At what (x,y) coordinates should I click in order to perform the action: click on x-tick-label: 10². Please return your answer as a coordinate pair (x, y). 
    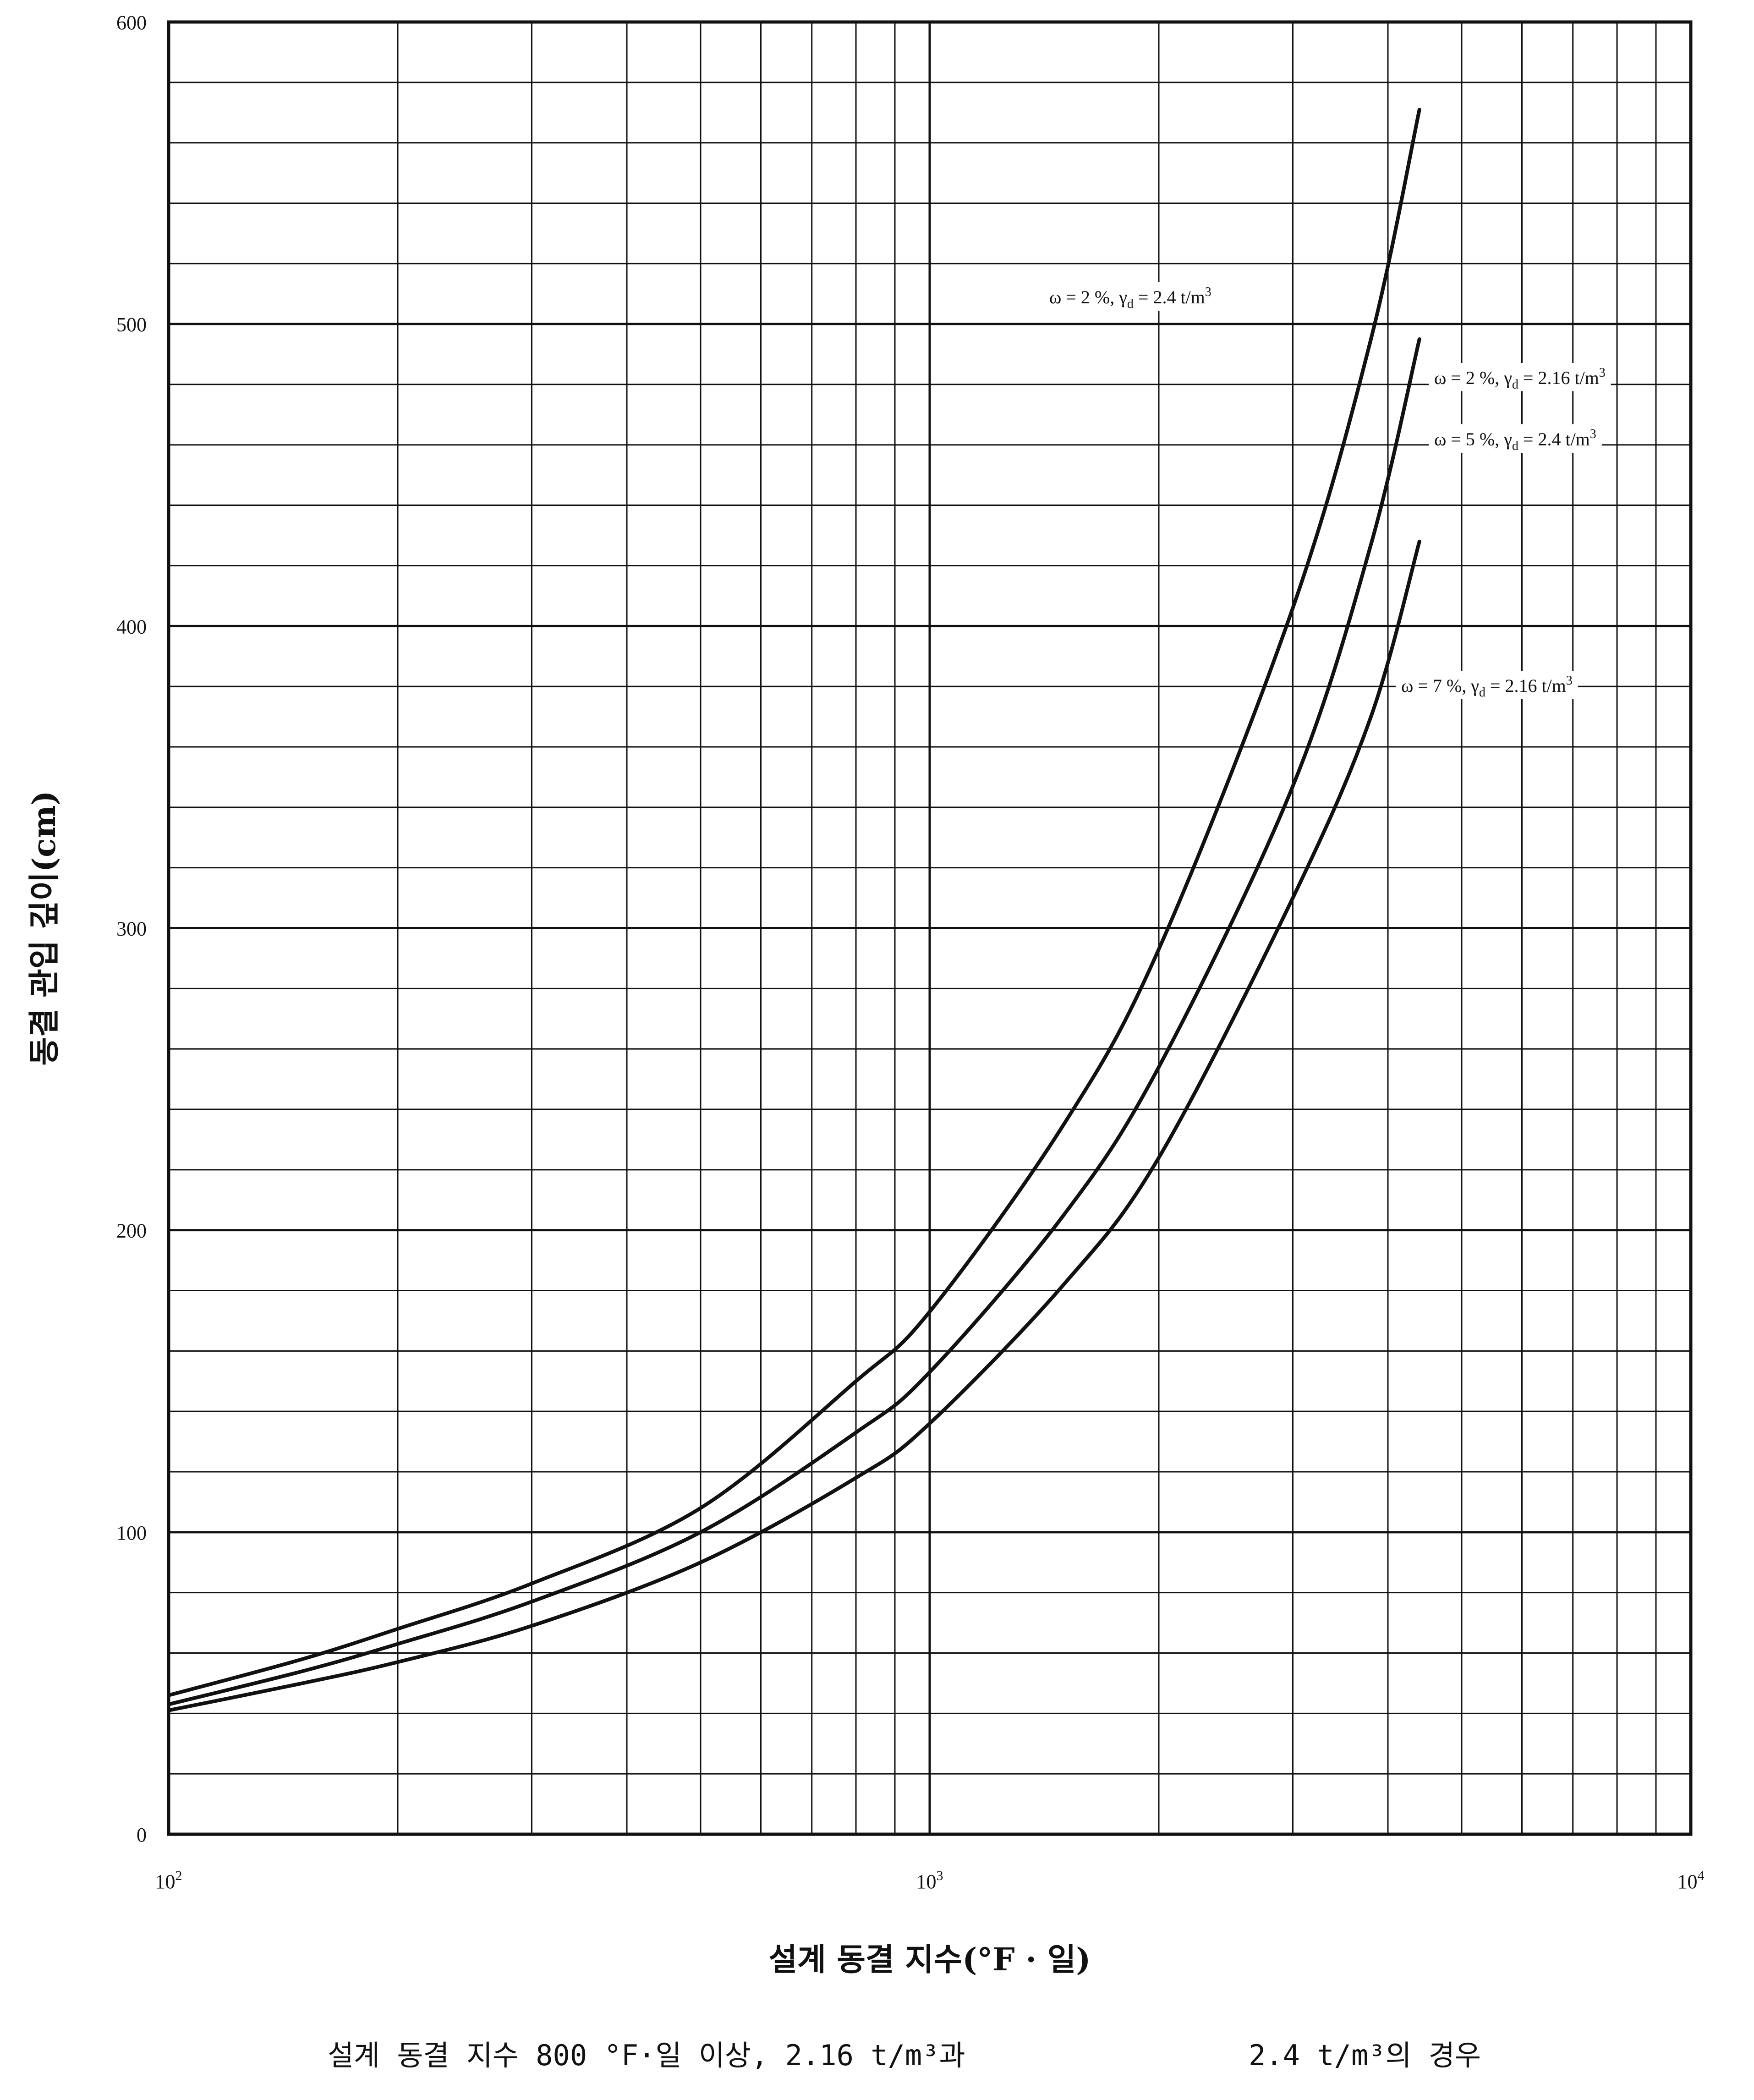
    Looking at the image, I should click on (168, 1880).